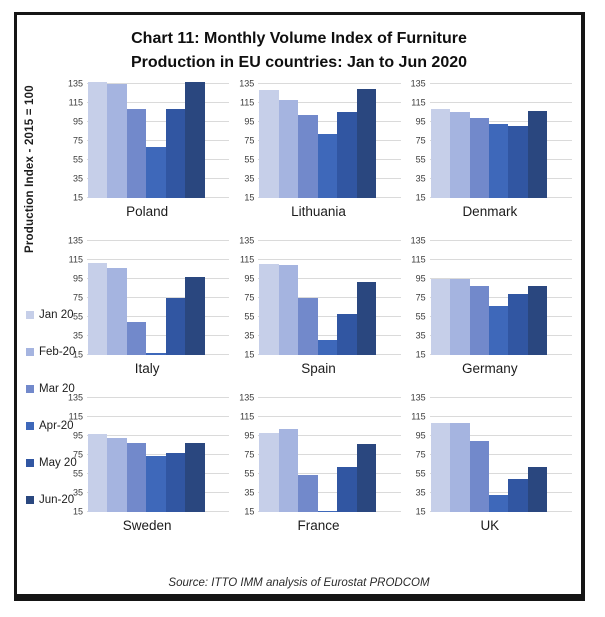 The height and width of the screenshot is (617, 605). I want to click on country-label: Spain, so click(318, 368).